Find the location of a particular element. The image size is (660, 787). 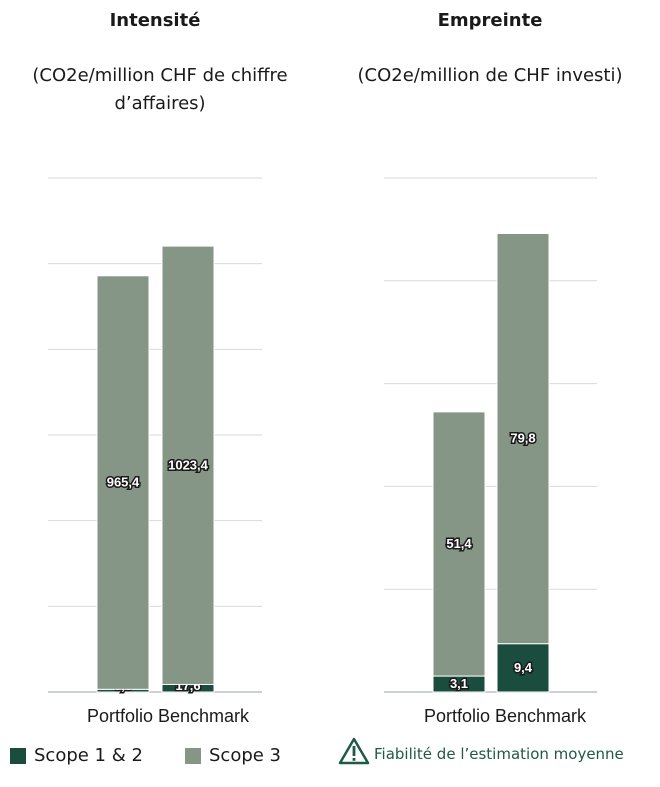

legend-label-scope3: Scope 3 is located at coordinates (245, 755).